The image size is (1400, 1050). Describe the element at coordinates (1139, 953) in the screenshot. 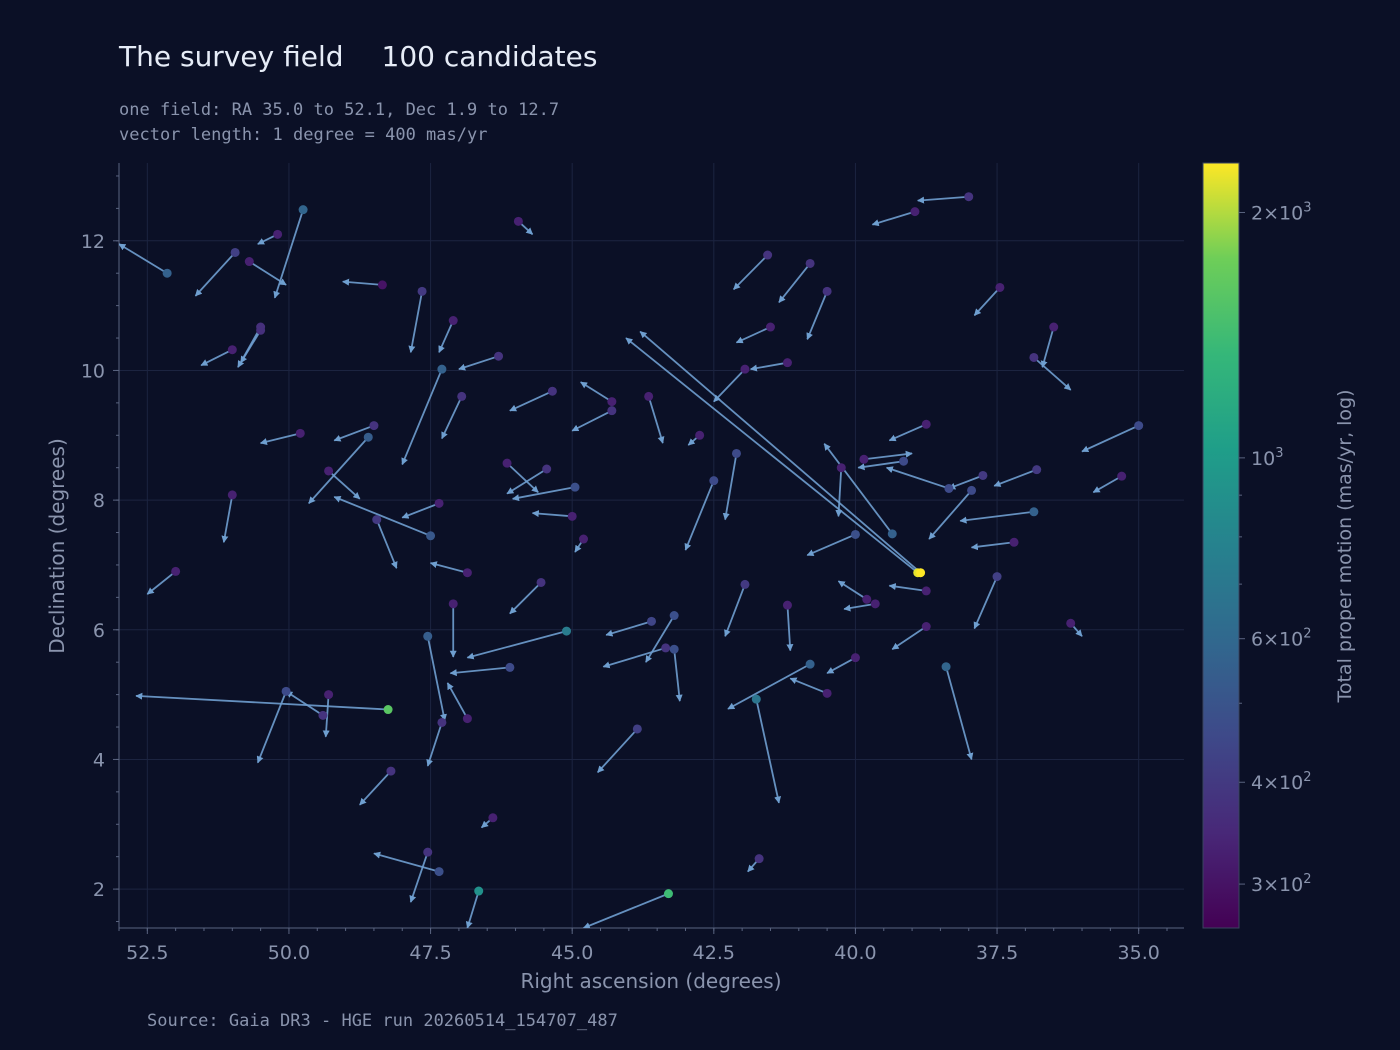

I see `x-tick-label: 35.0` at that location.